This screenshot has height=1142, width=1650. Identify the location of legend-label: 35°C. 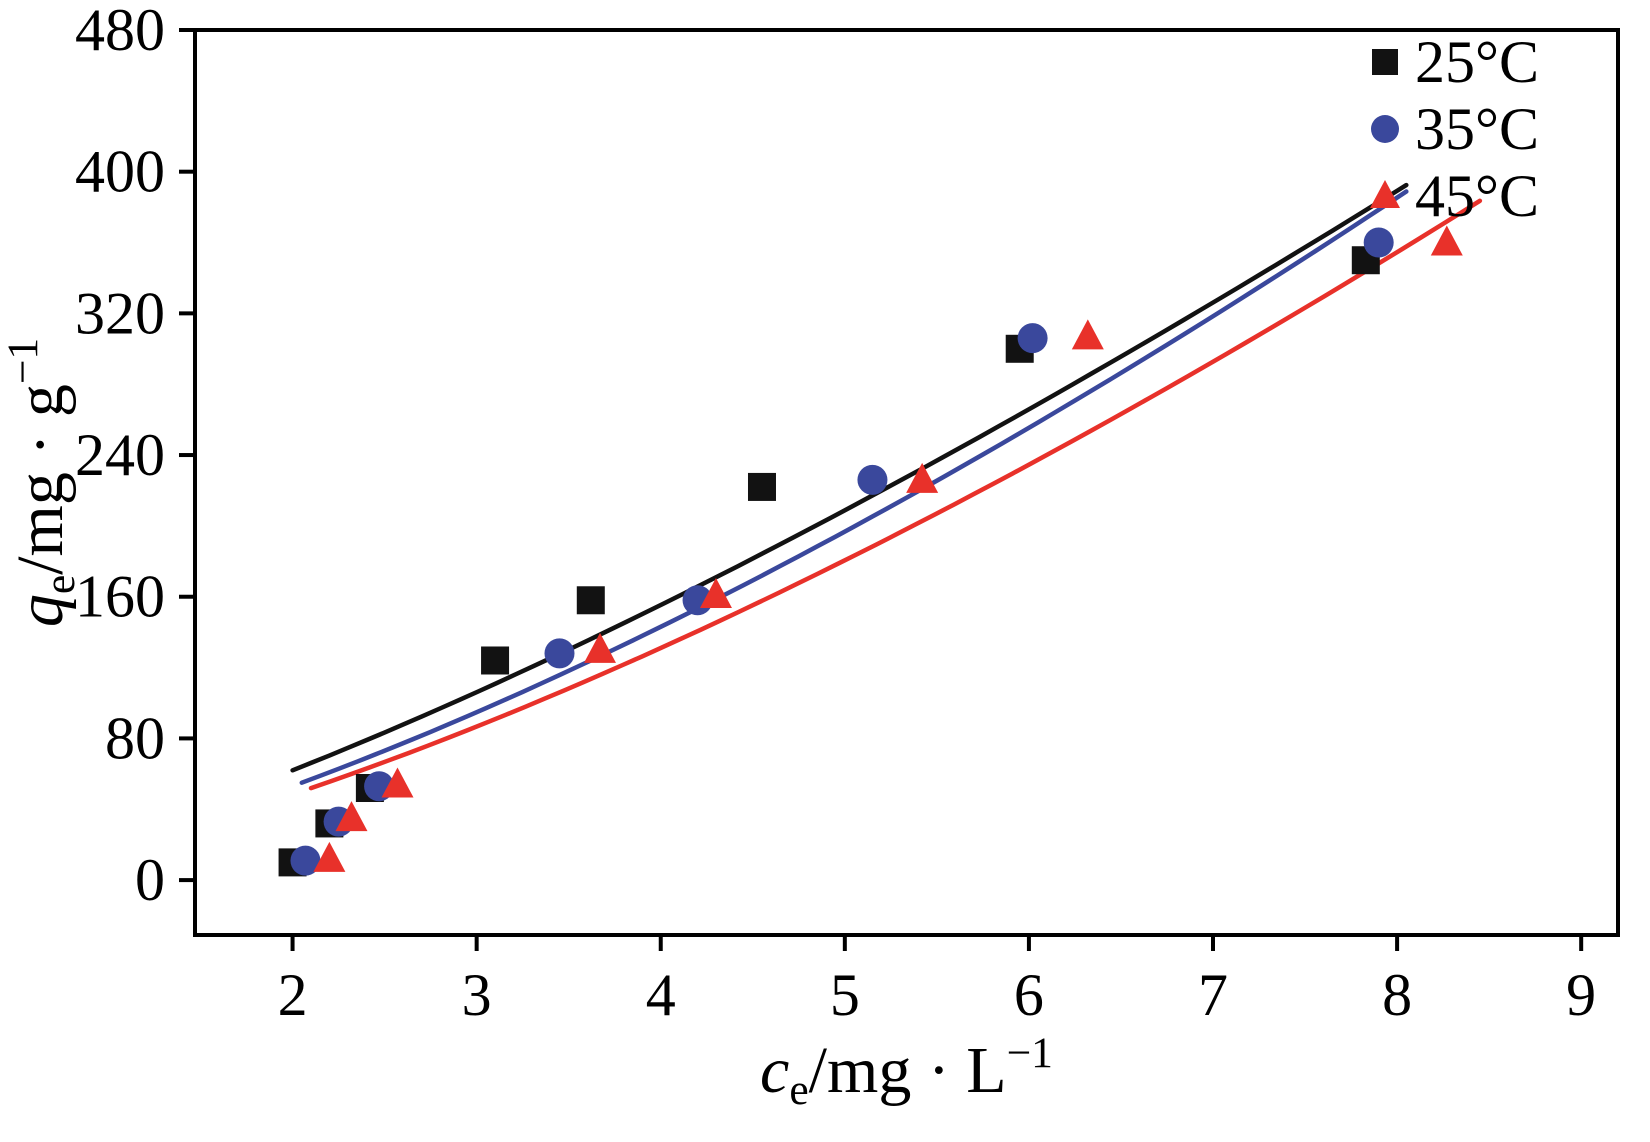
(1477, 129).